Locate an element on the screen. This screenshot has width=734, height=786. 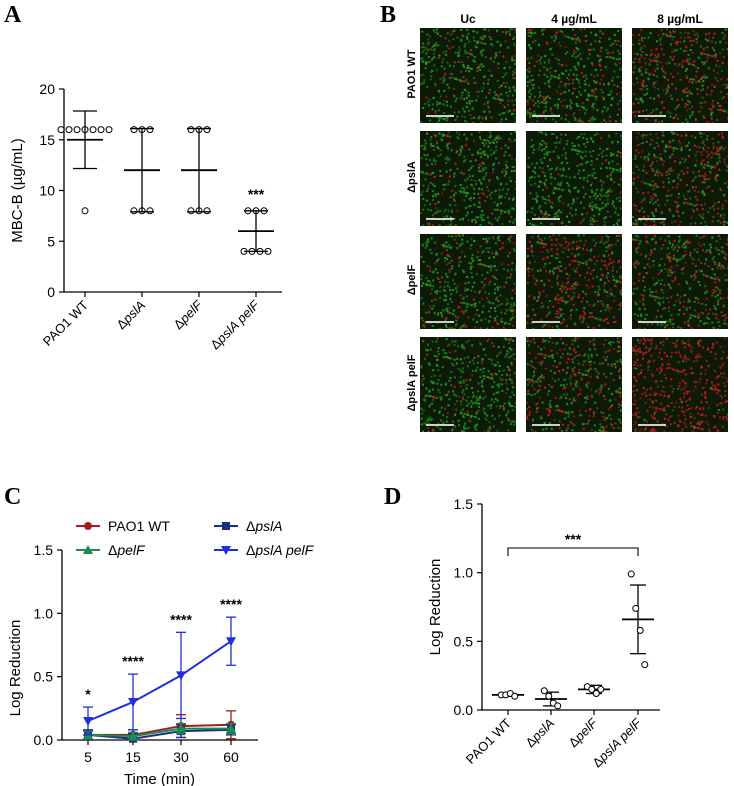
micrograph-tile is located at coordinates (574, 281).